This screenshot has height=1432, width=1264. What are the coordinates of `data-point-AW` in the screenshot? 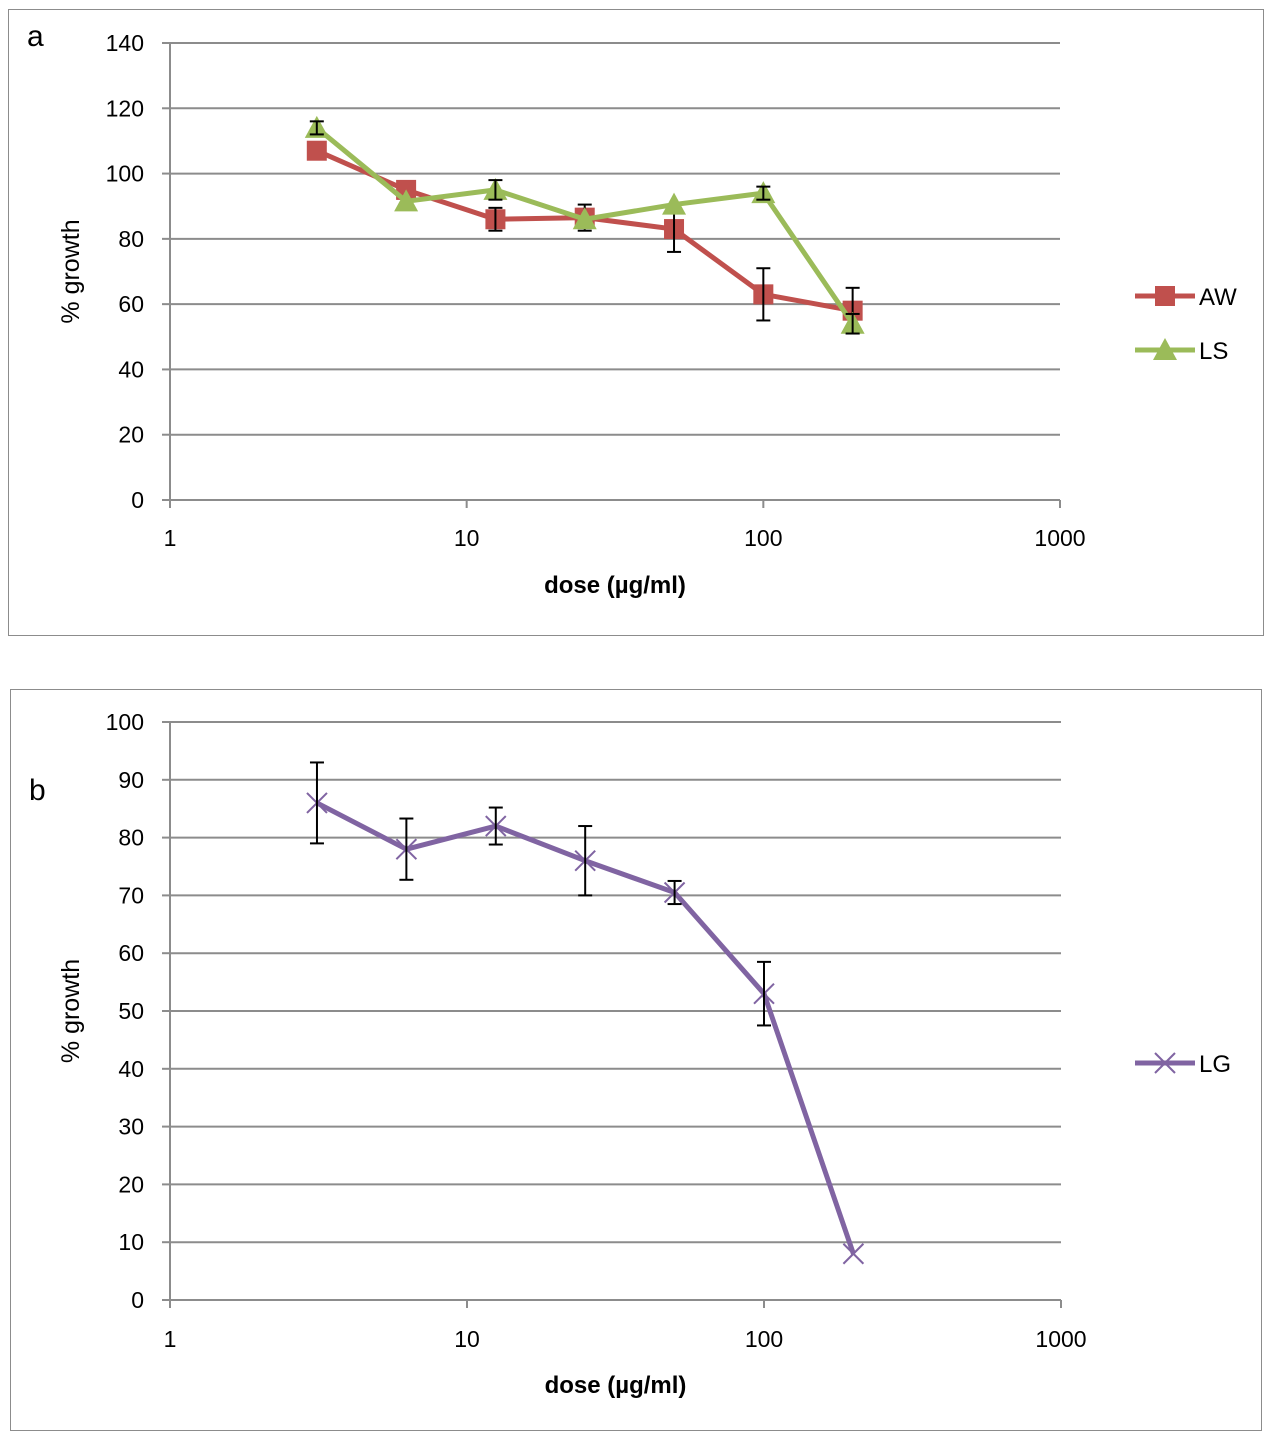 It's located at (316, 150).